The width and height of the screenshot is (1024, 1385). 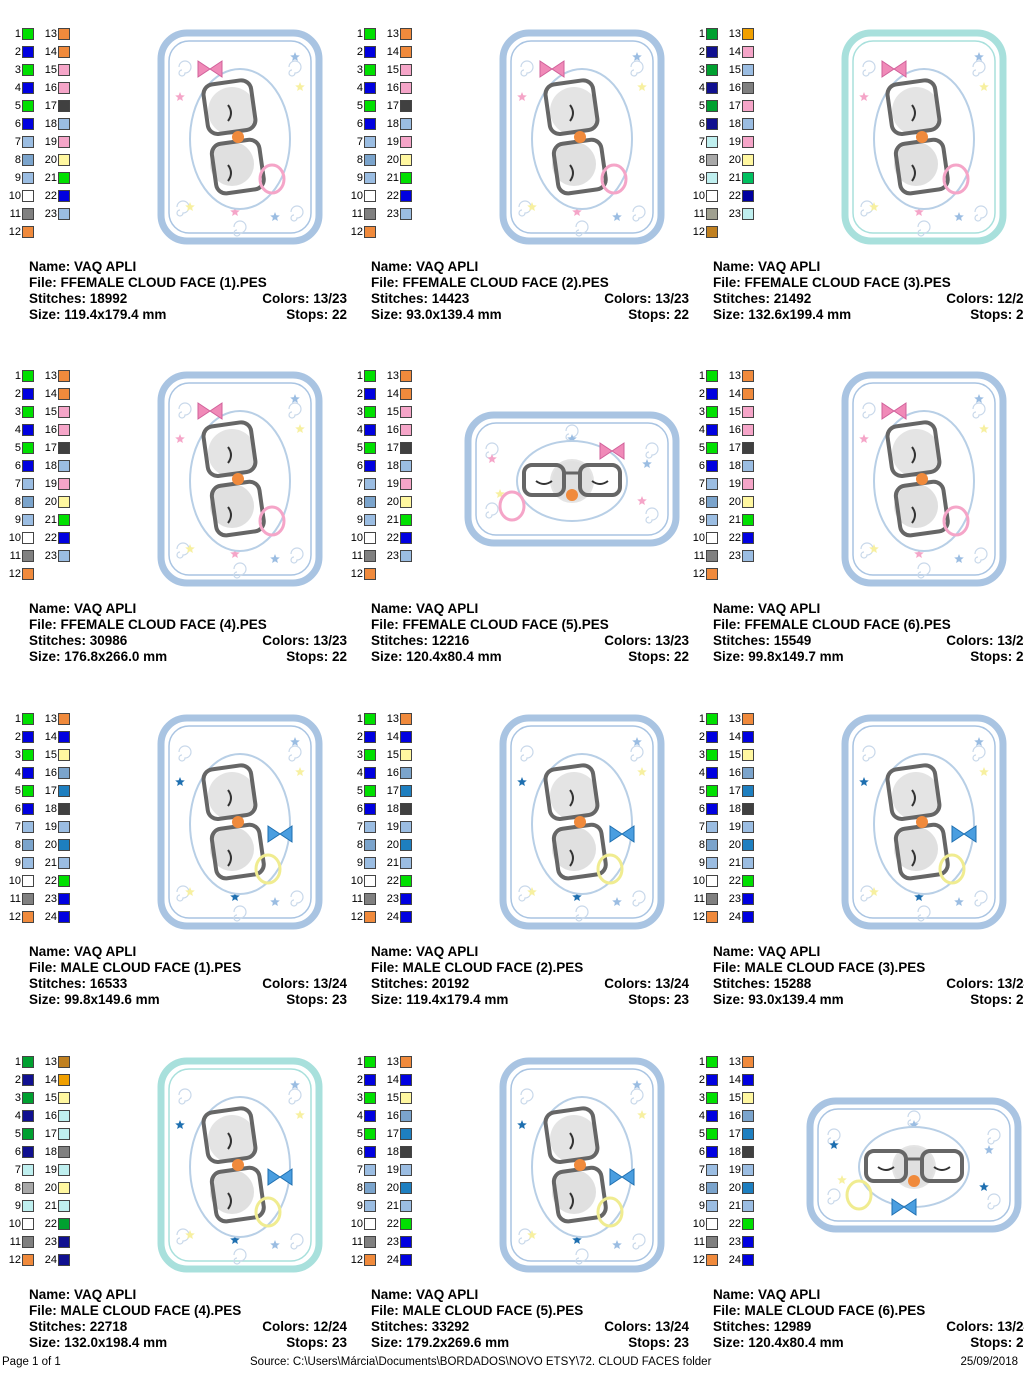 What do you see at coordinates (17, 124) in the screenshot?
I see `swatch-number: 6` at bounding box center [17, 124].